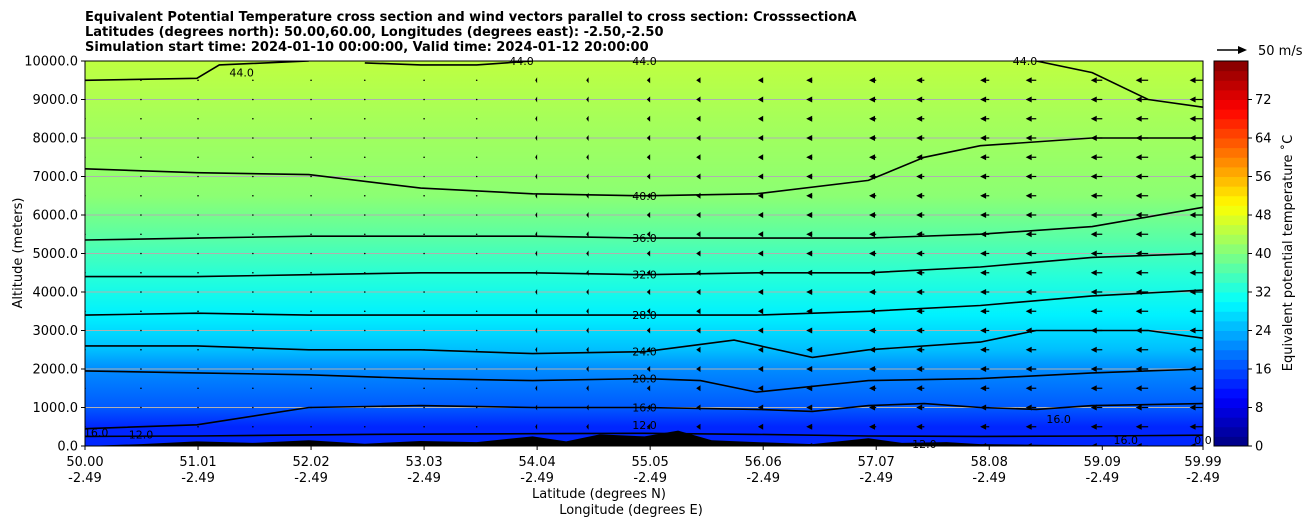 This screenshot has width=1308, height=526. What do you see at coordinates (56, 139) in the screenshot?
I see `y-tick-label: 8000.0` at bounding box center [56, 139].